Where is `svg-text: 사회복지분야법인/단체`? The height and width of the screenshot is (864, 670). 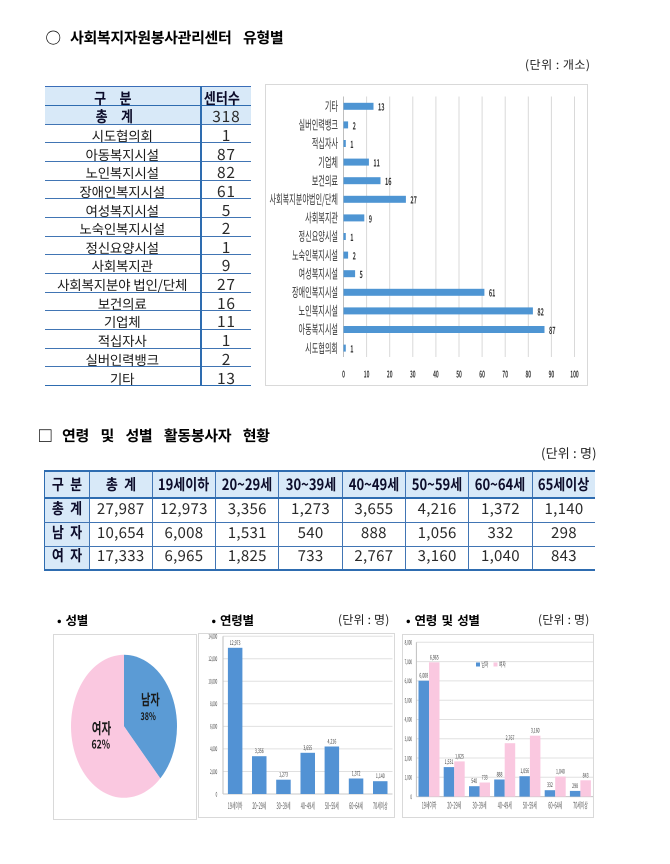 svg-text: 사회복지분야법인/단체 is located at coordinates (303, 199).